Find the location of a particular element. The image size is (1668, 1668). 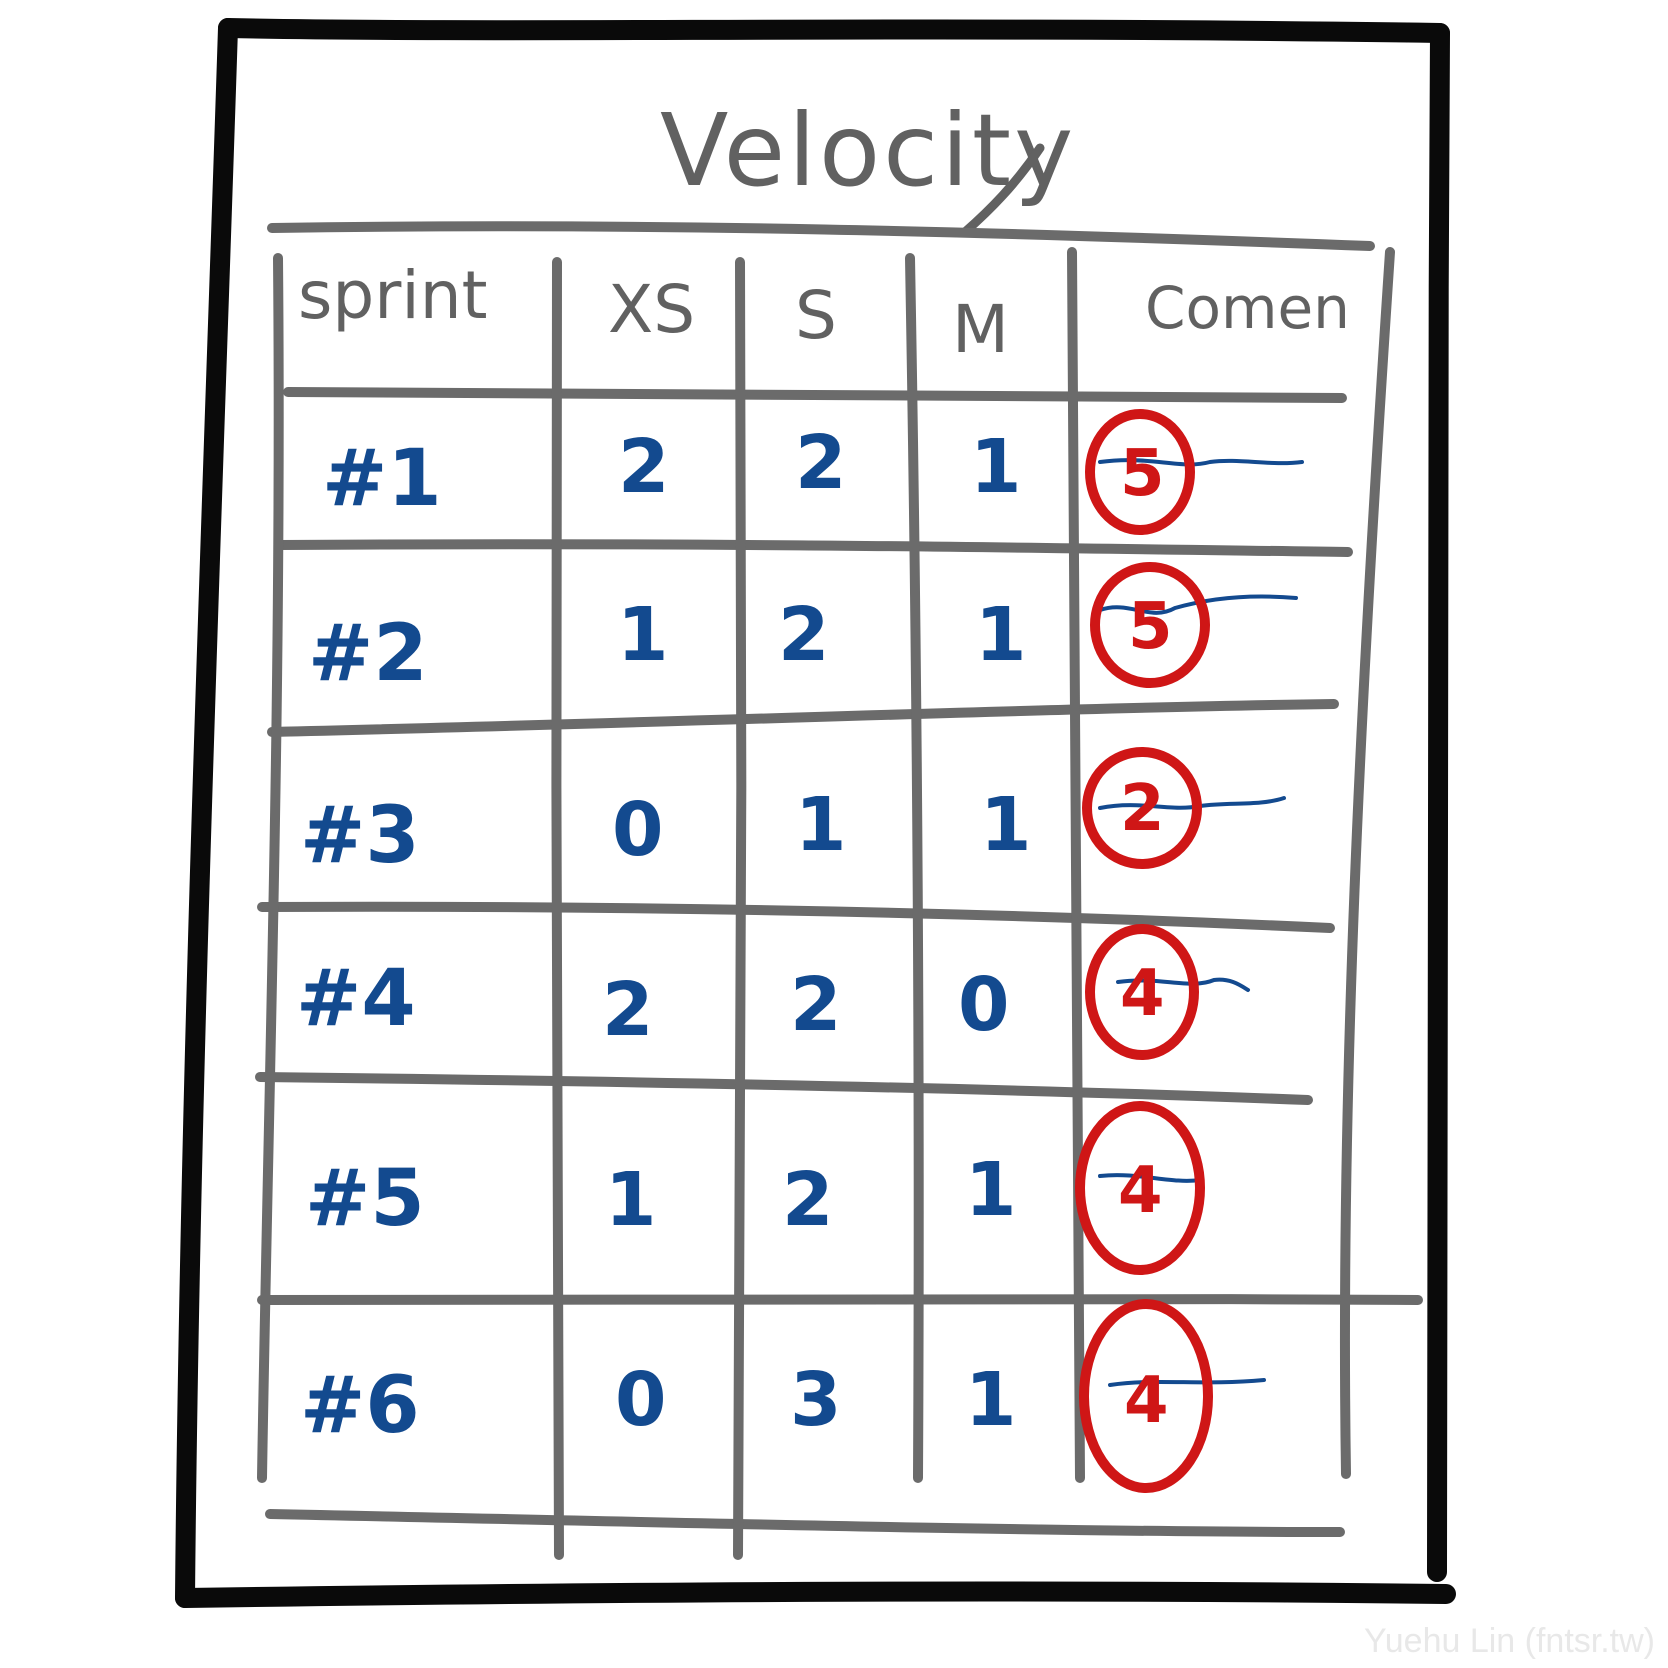

row-2-m: 1 is located at coordinates (1001, 635).